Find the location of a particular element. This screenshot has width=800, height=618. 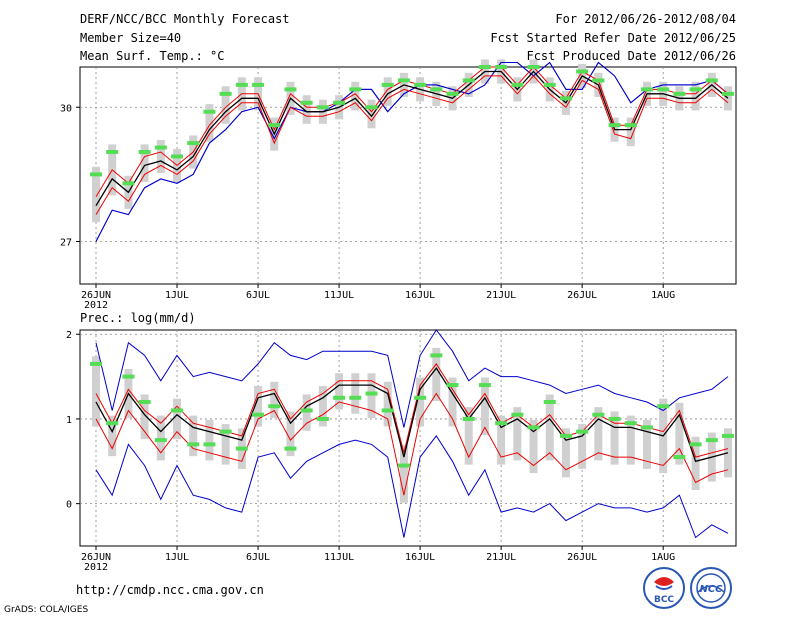

source-url: http://cmdp.ncc.cma.gov.cn is located at coordinates (170, 590).